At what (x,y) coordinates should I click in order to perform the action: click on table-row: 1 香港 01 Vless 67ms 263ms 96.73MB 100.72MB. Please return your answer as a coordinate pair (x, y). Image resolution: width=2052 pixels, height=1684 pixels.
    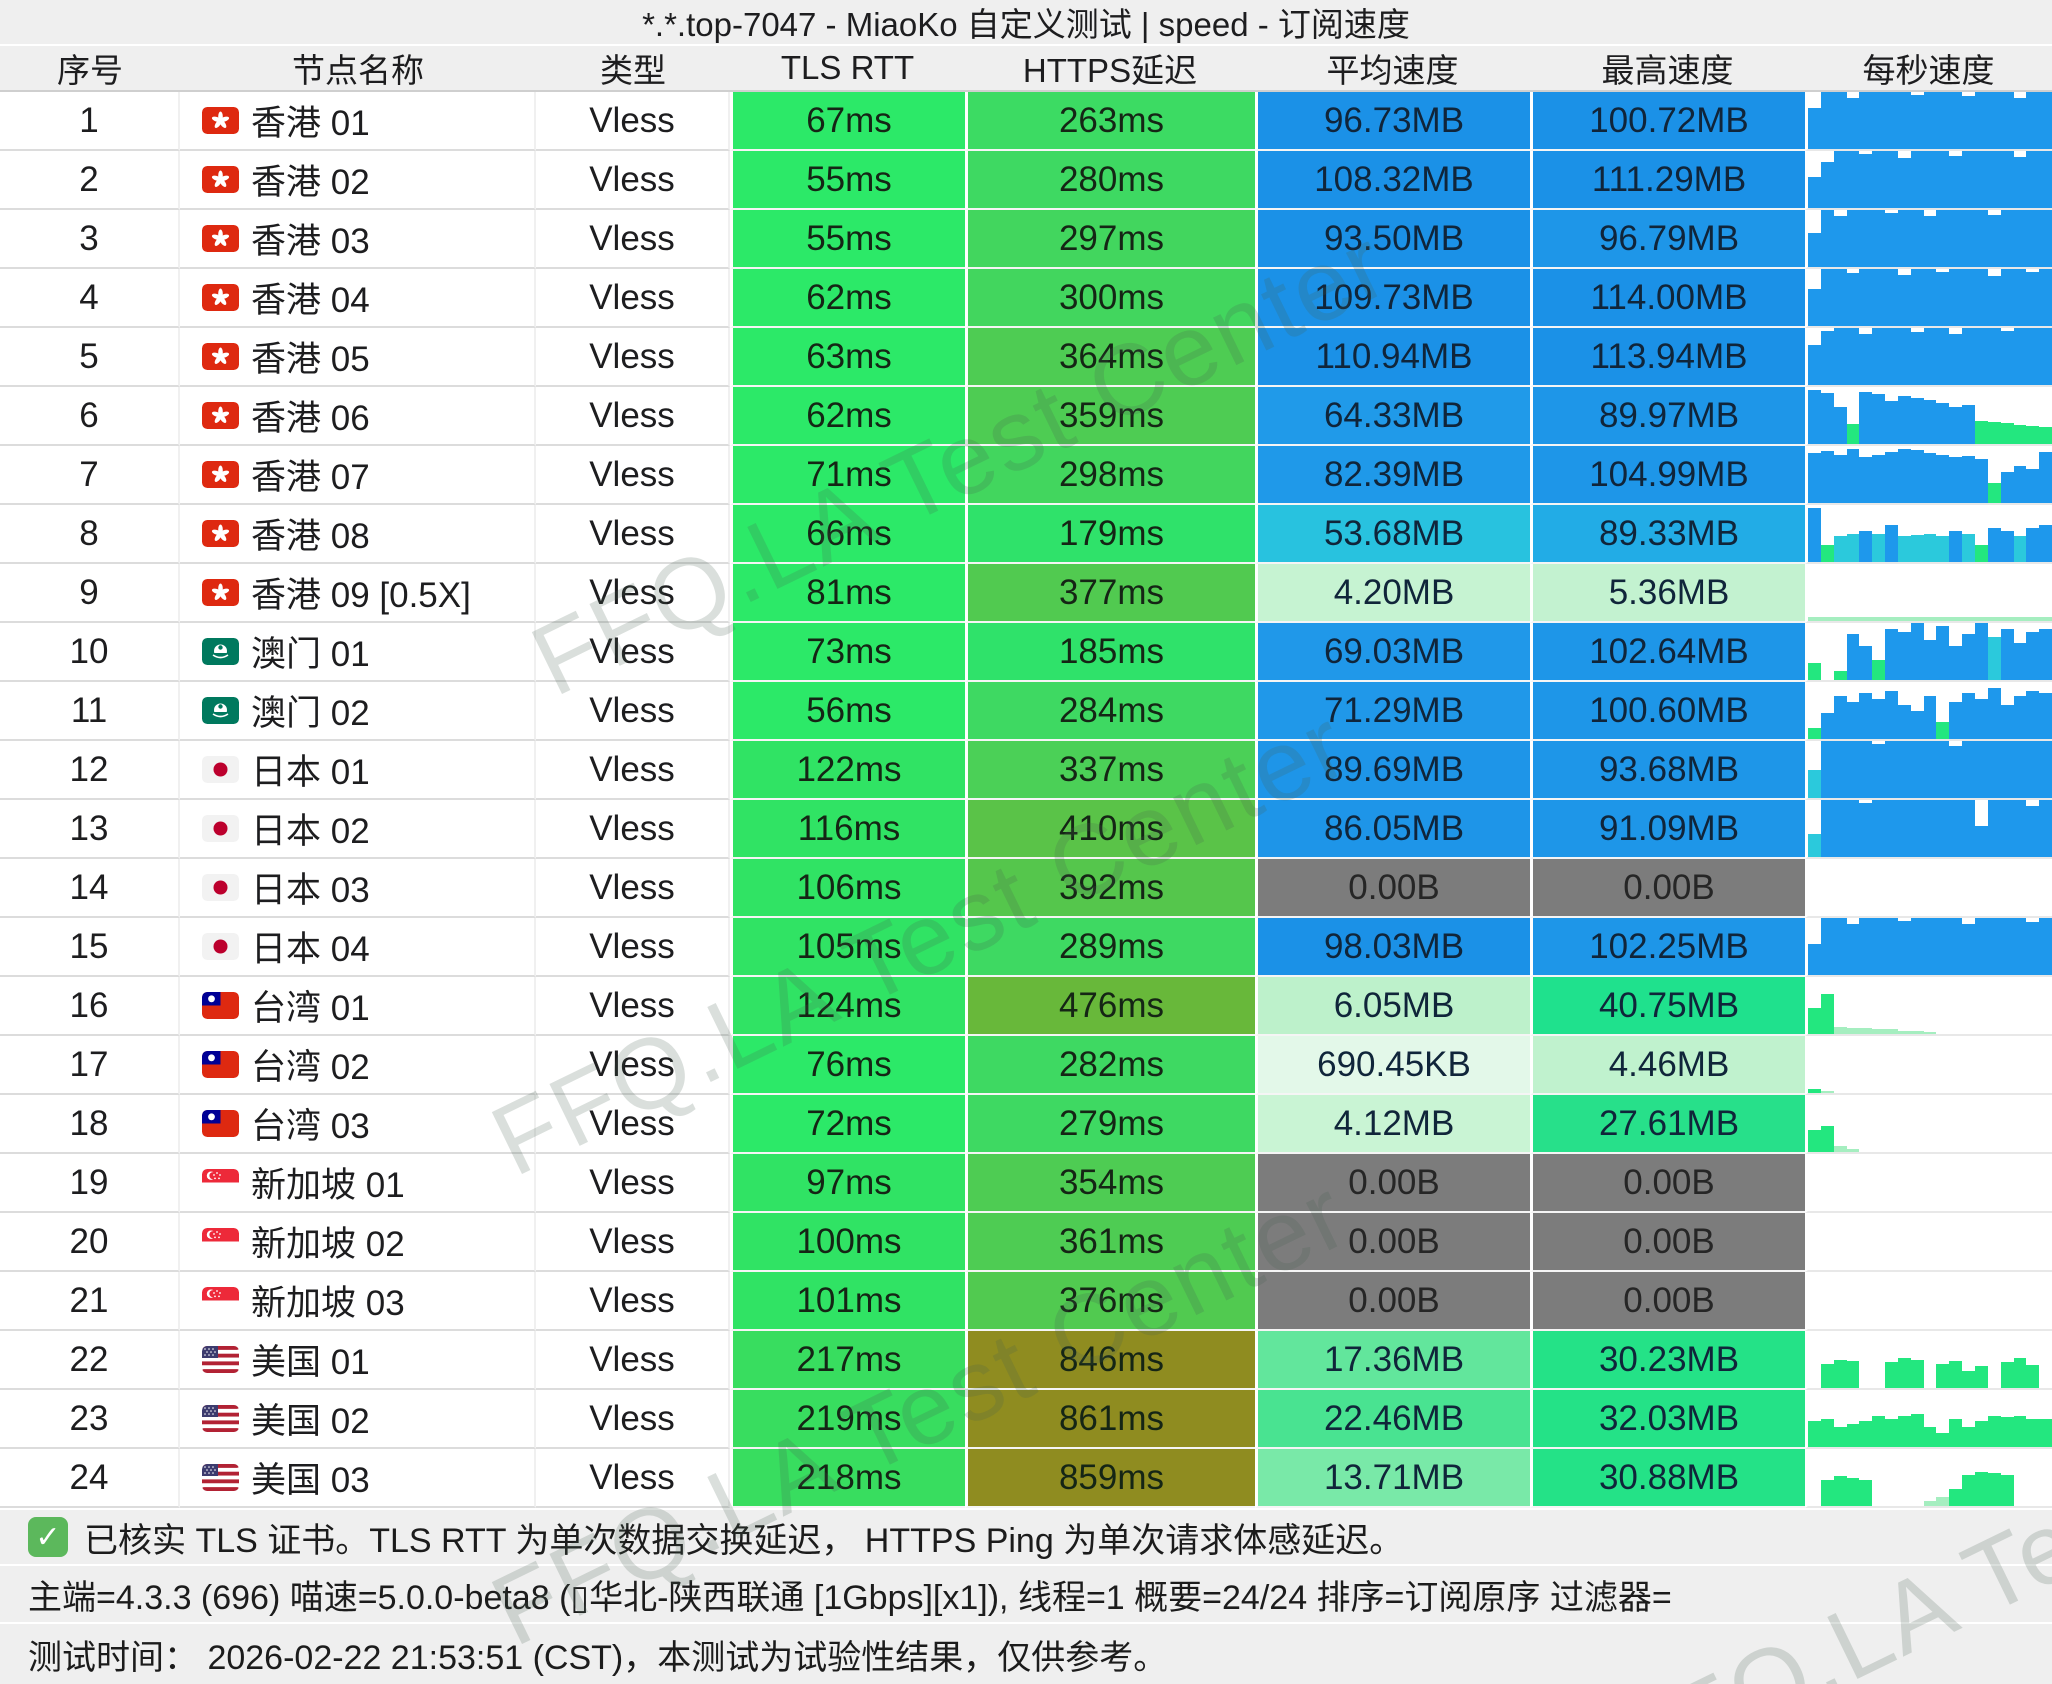
    Looking at the image, I should click on (1026, 121).